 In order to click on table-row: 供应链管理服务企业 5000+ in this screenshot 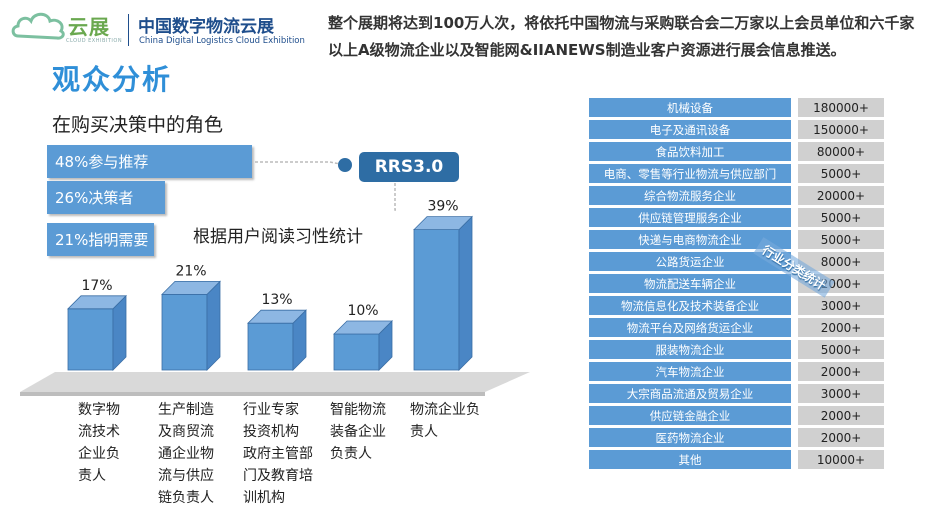, I will do `click(736, 218)`.